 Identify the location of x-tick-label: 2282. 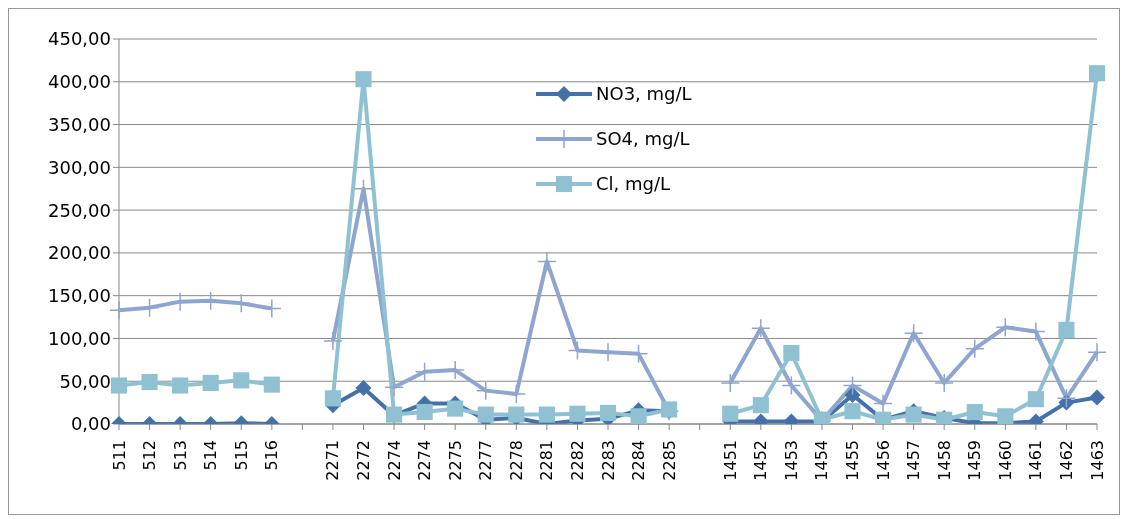
(577, 460).